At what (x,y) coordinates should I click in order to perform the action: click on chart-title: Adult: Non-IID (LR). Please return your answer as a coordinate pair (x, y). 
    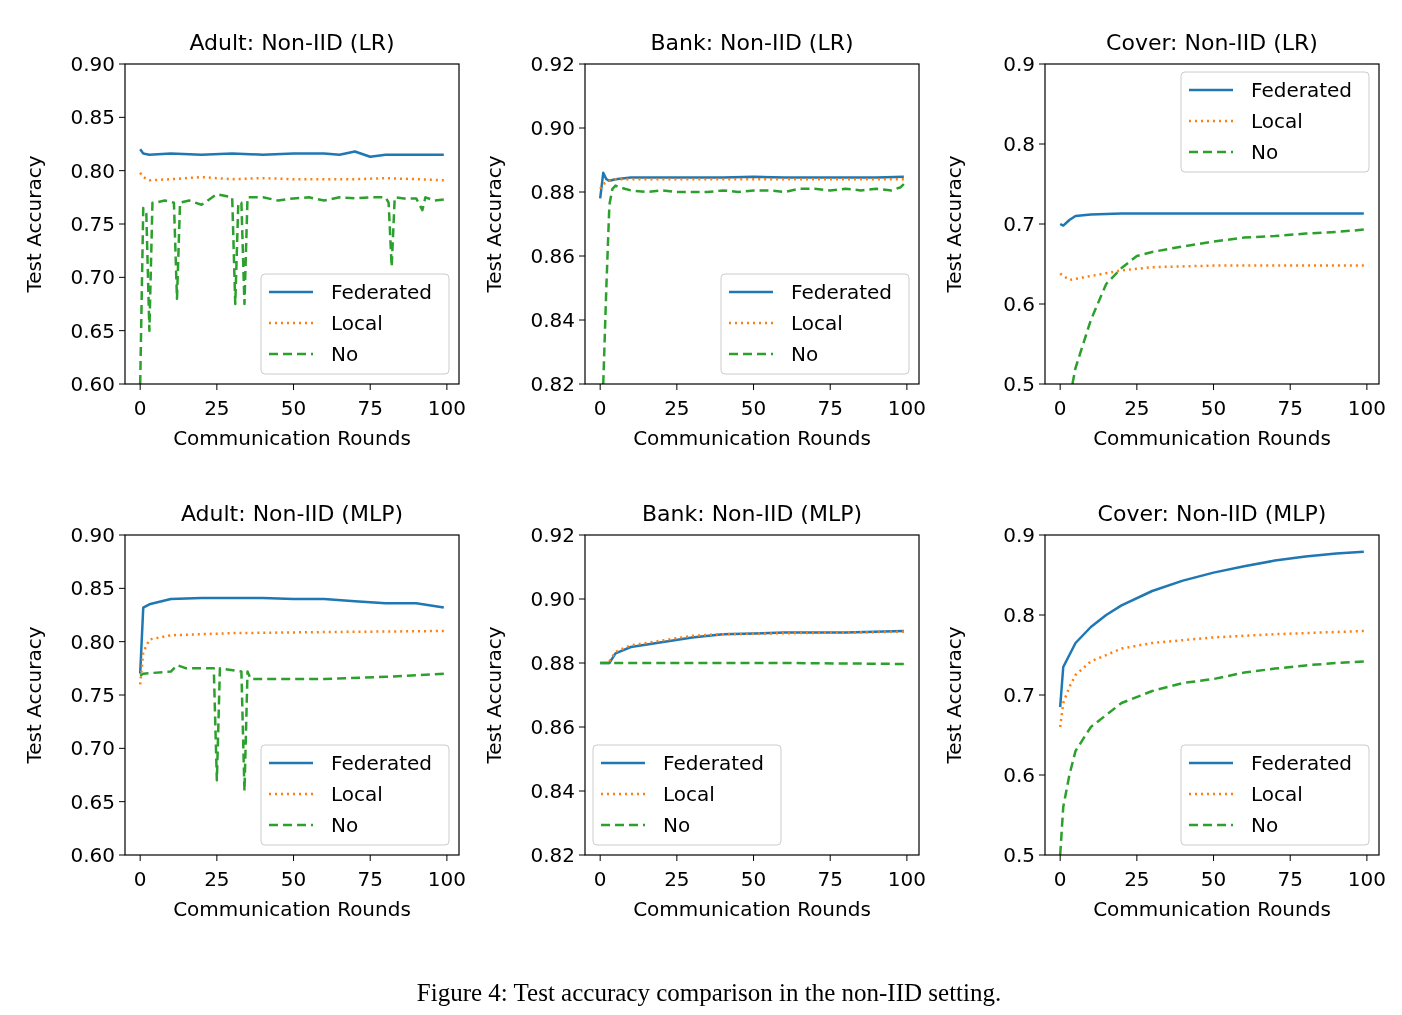
    Looking at the image, I should click on (292, 42).